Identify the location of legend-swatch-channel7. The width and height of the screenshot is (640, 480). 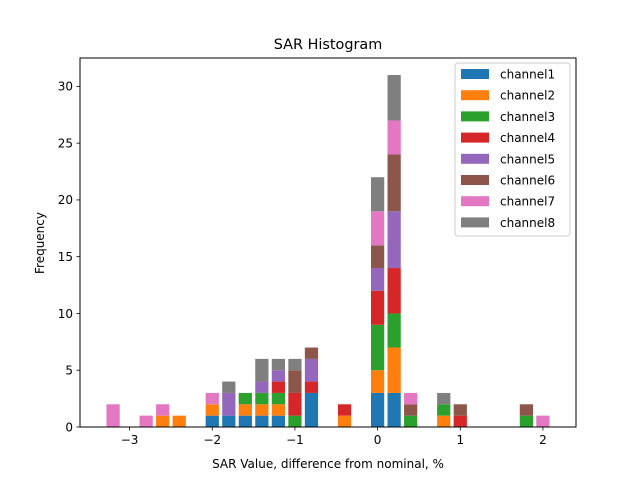
(475, 201).